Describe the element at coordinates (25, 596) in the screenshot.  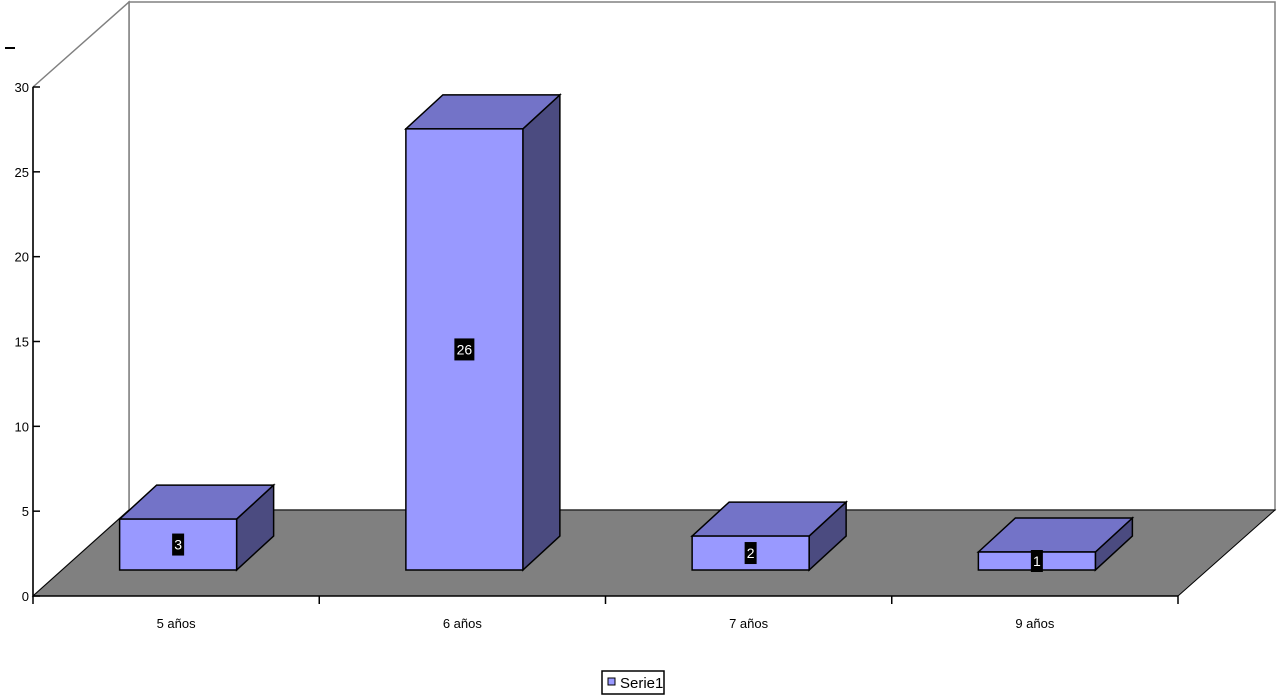
I see `y-tick-label: 0` at that location.